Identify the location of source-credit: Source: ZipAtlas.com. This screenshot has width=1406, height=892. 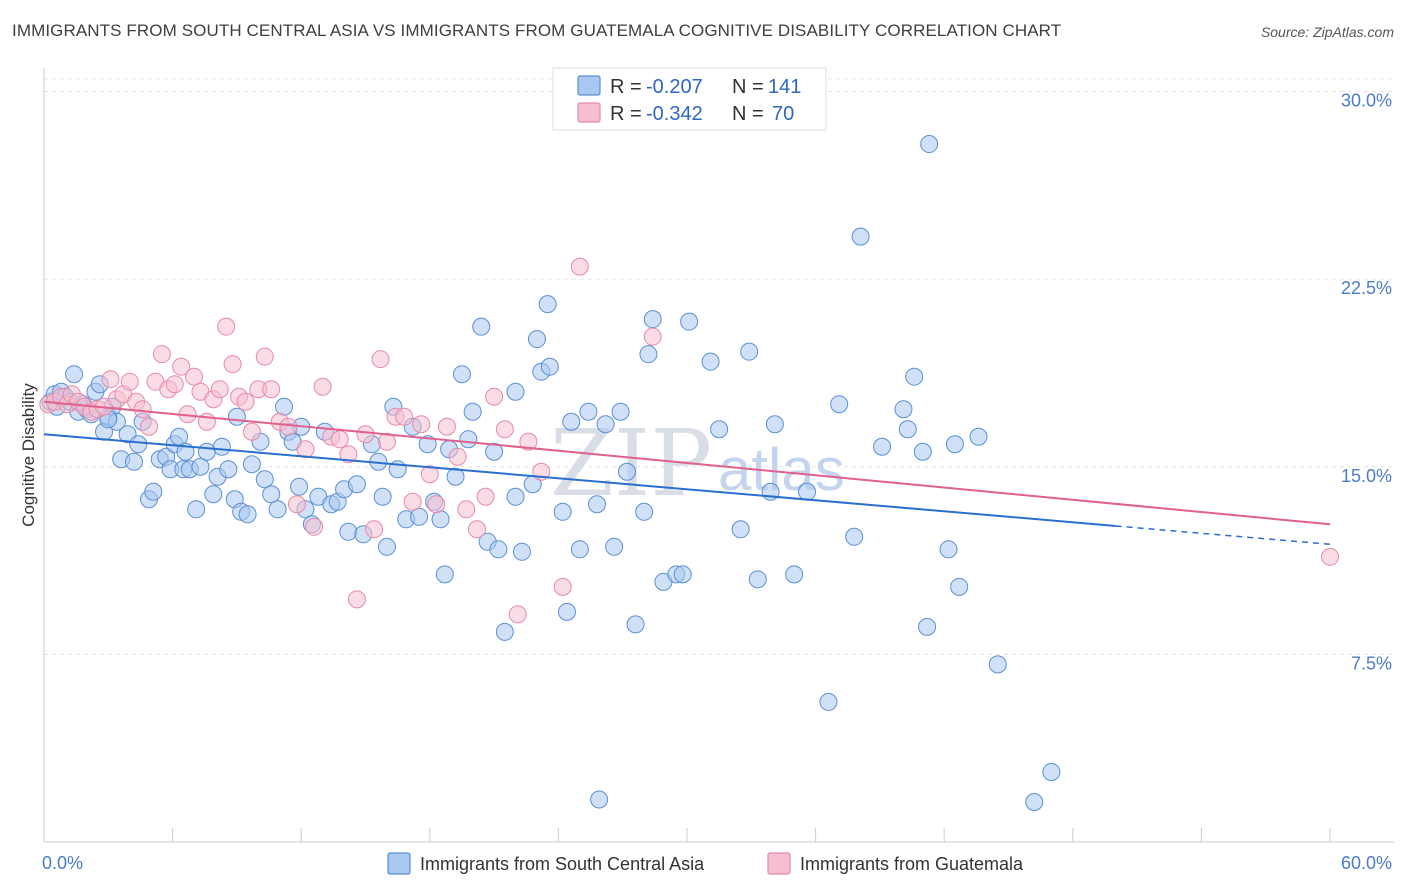
(1327, 32).